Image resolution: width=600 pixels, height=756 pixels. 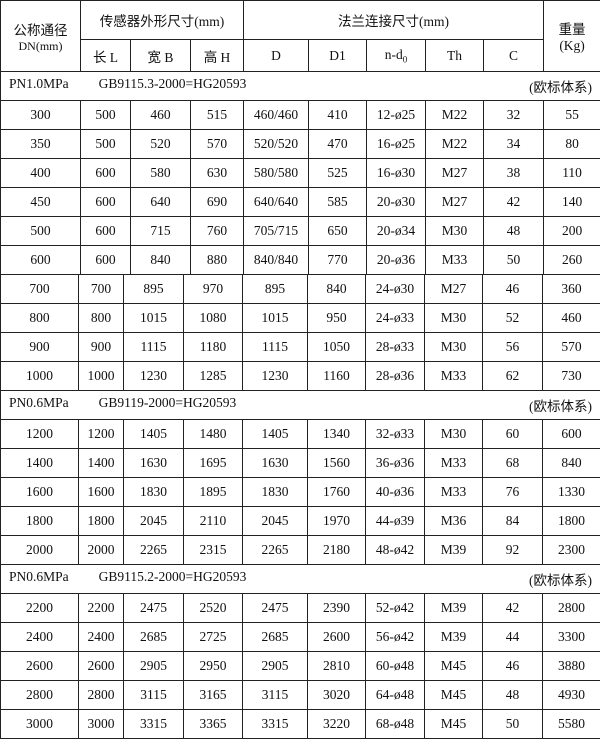 What do you see at coordinates (300, 260) in the screenshot?
I see `table-row: 600 600 840 880 840/840 770 20-ø36 M33 50 260` at bounding box center [300, 260].